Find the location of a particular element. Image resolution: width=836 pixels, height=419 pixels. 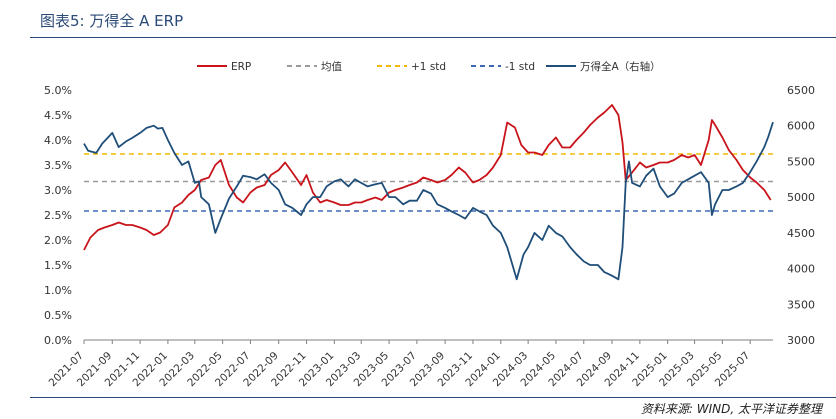

y-right-tick-label: 5000 is located at coordinates (801, 197).